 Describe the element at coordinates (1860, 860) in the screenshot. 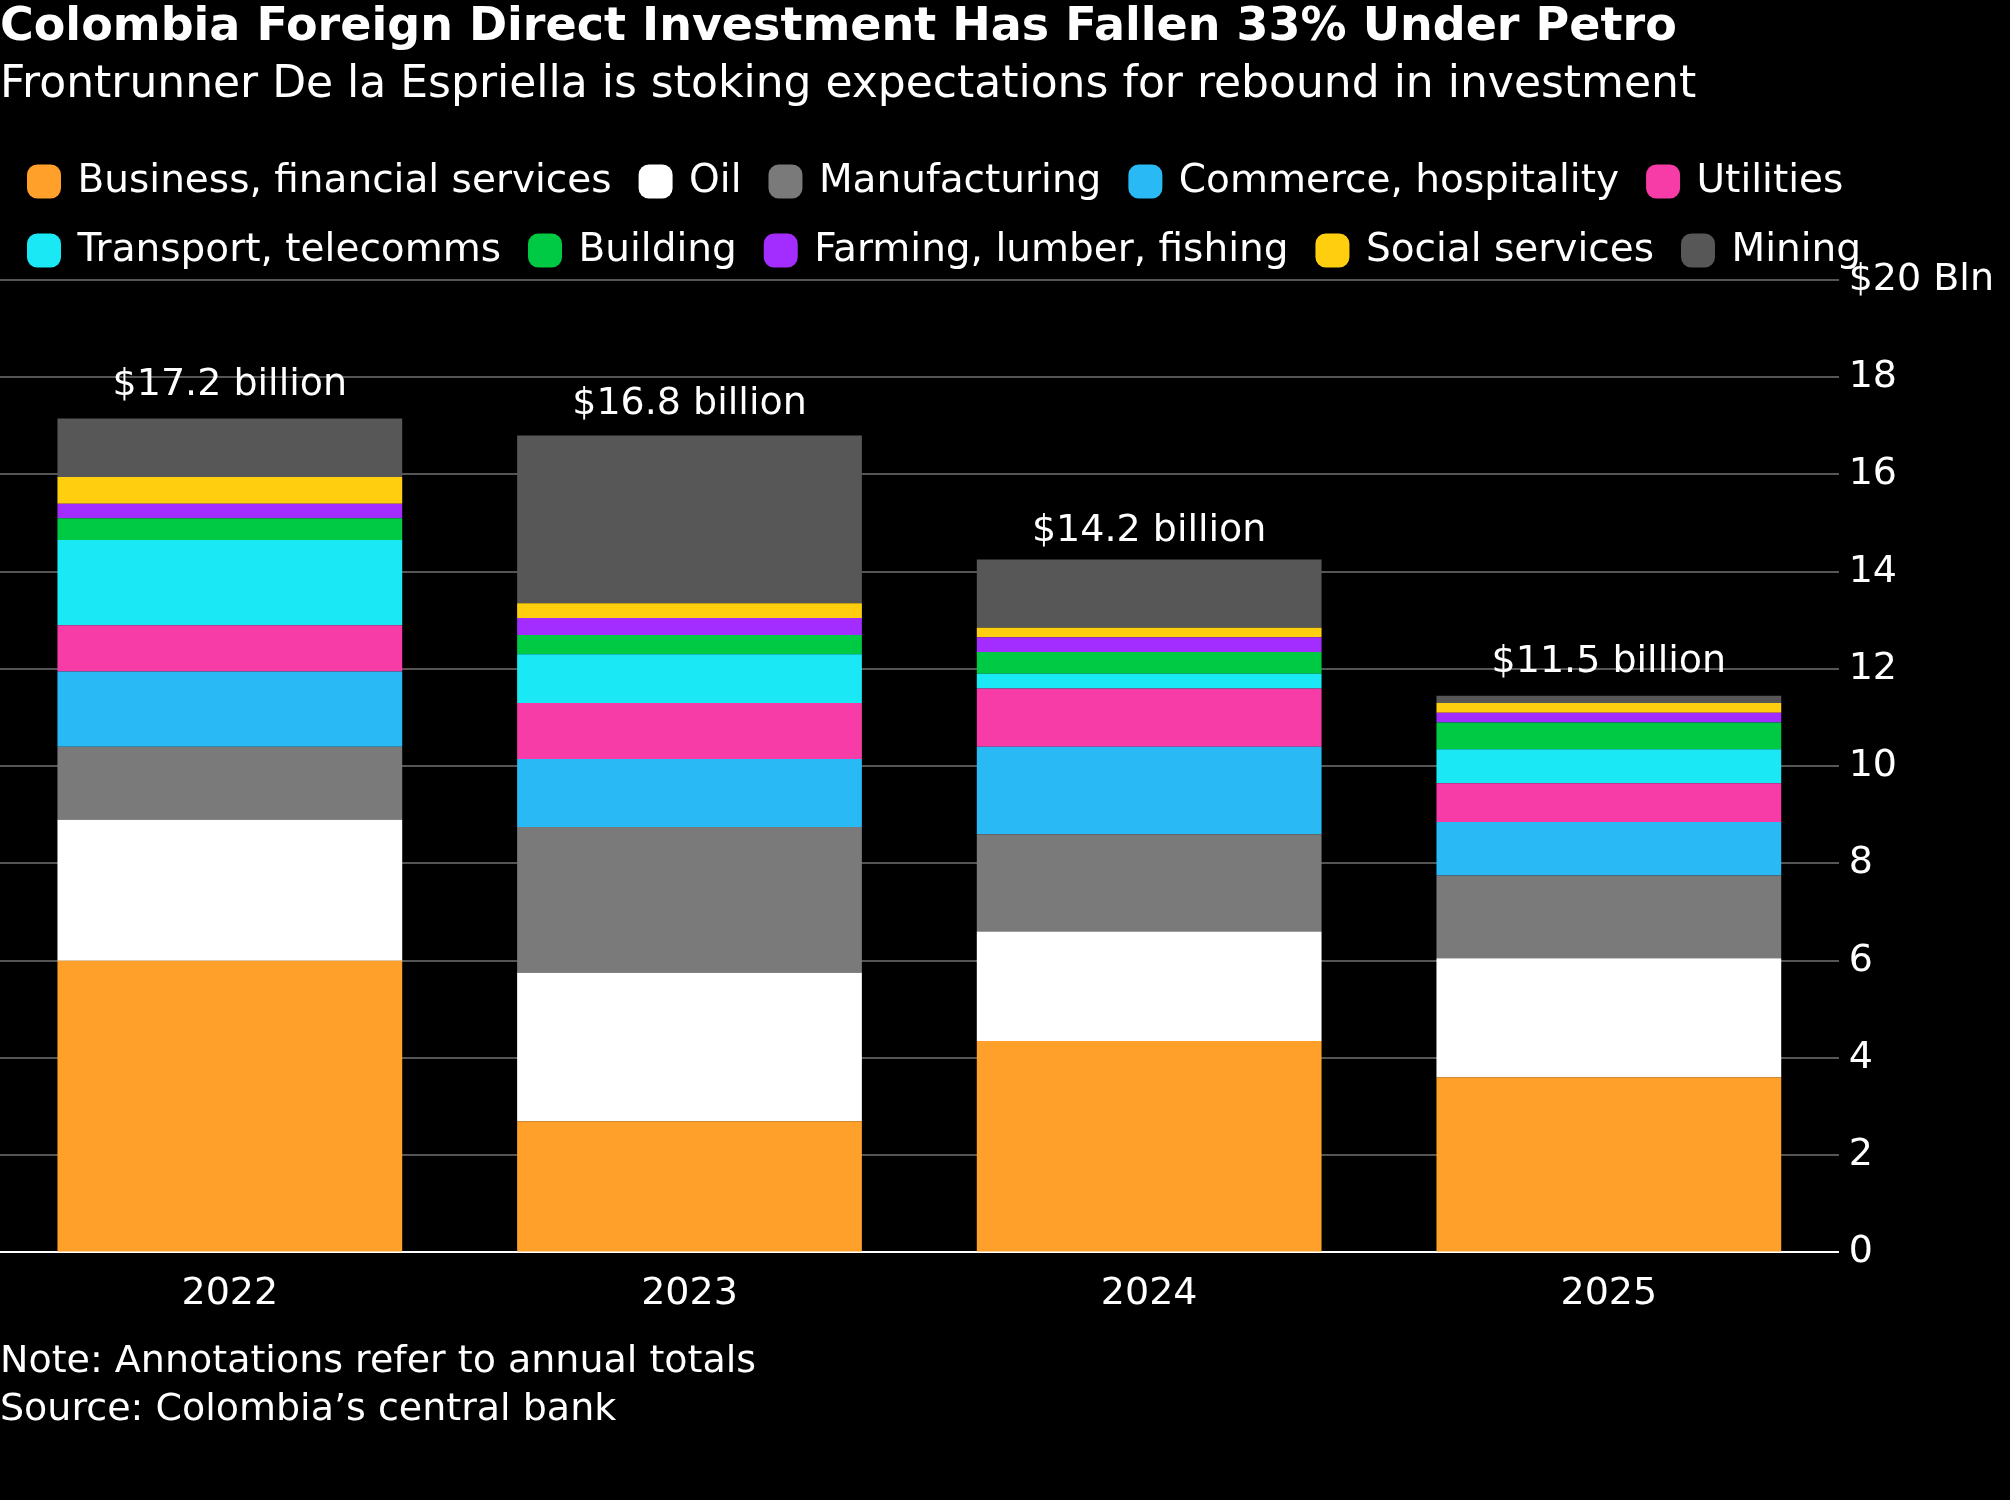

I see `y-tick-label: 8` at that location.